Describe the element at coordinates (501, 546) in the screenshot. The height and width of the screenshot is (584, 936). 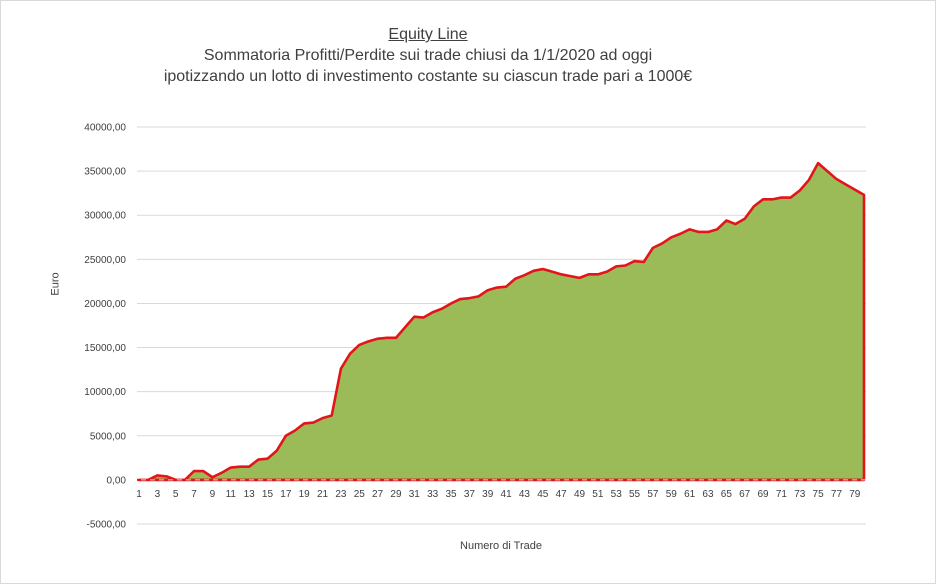
I see `x-axis-label: Numero di Trade` at that location.